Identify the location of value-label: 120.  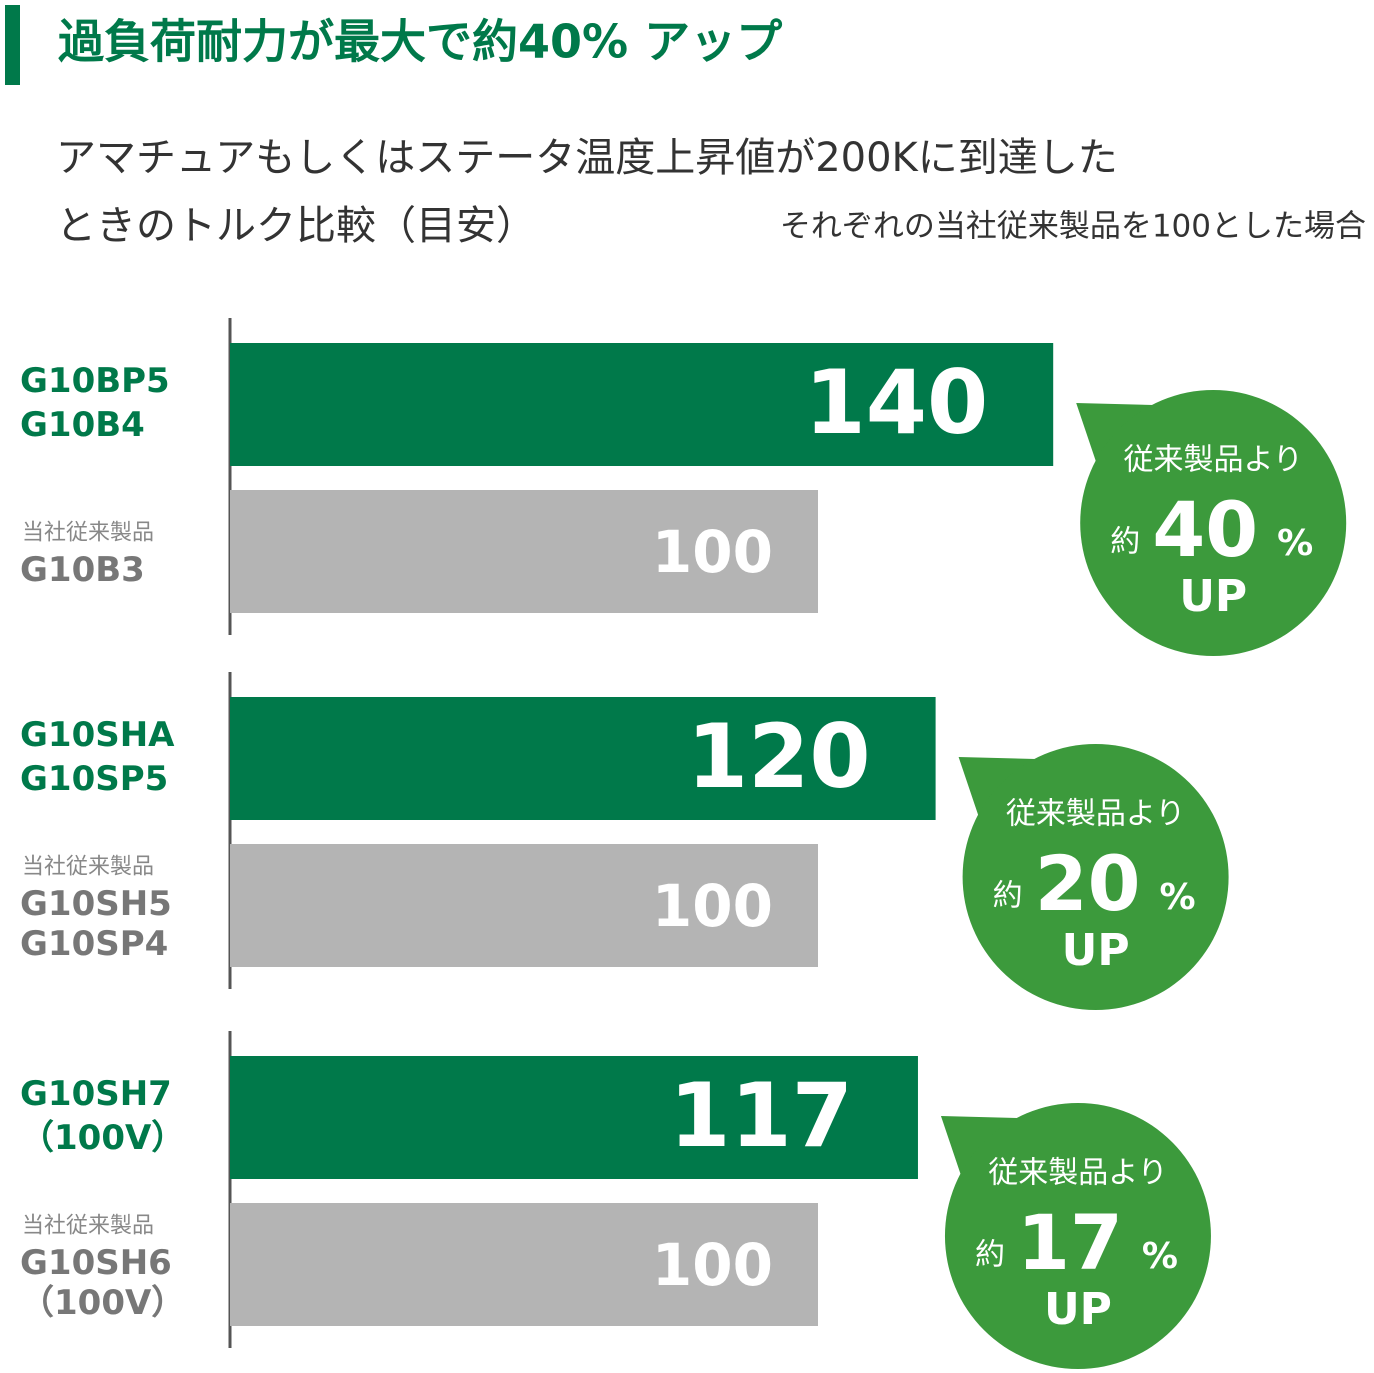
(779, 756).